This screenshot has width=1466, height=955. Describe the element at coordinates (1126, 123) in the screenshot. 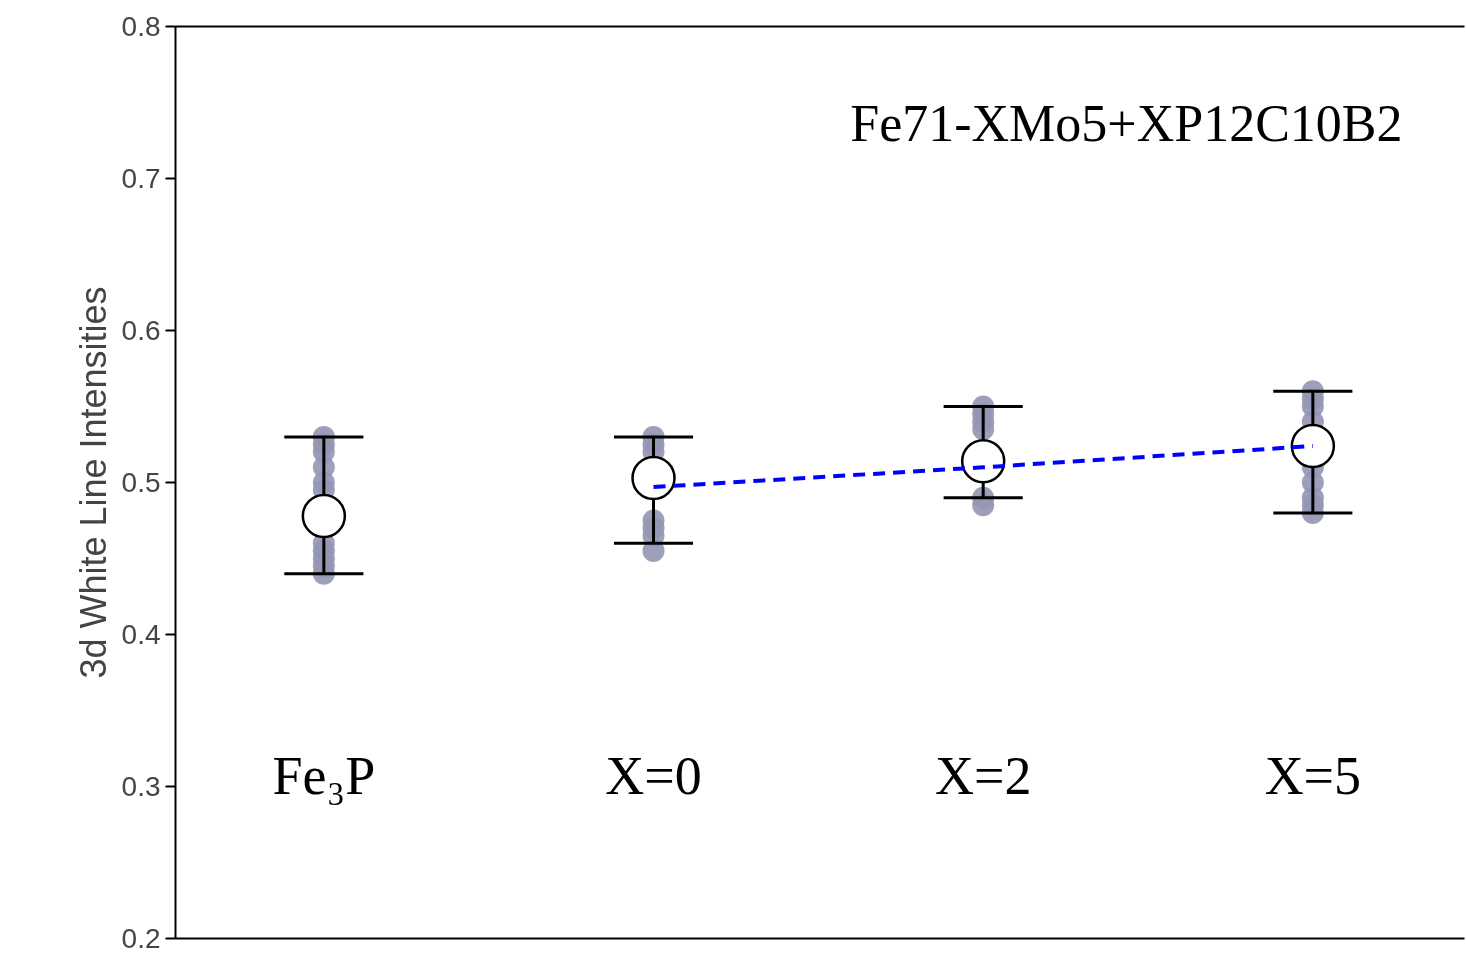

I see `annotation: Fe71-XMo5+XP12C10B2` at that location.